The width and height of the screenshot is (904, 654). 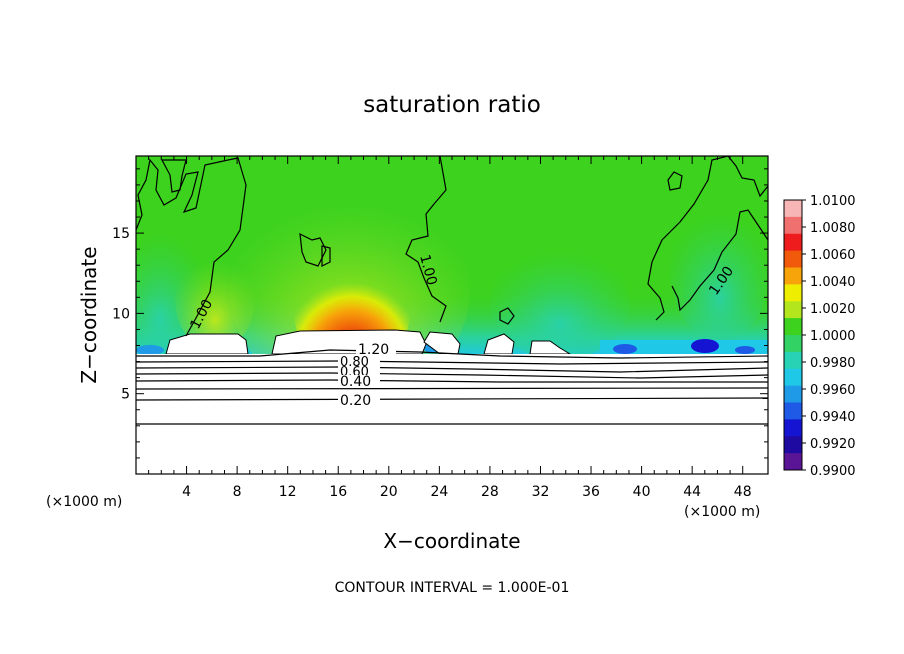 I want to click on contour-1.00-left, so click(x=191, y=247).